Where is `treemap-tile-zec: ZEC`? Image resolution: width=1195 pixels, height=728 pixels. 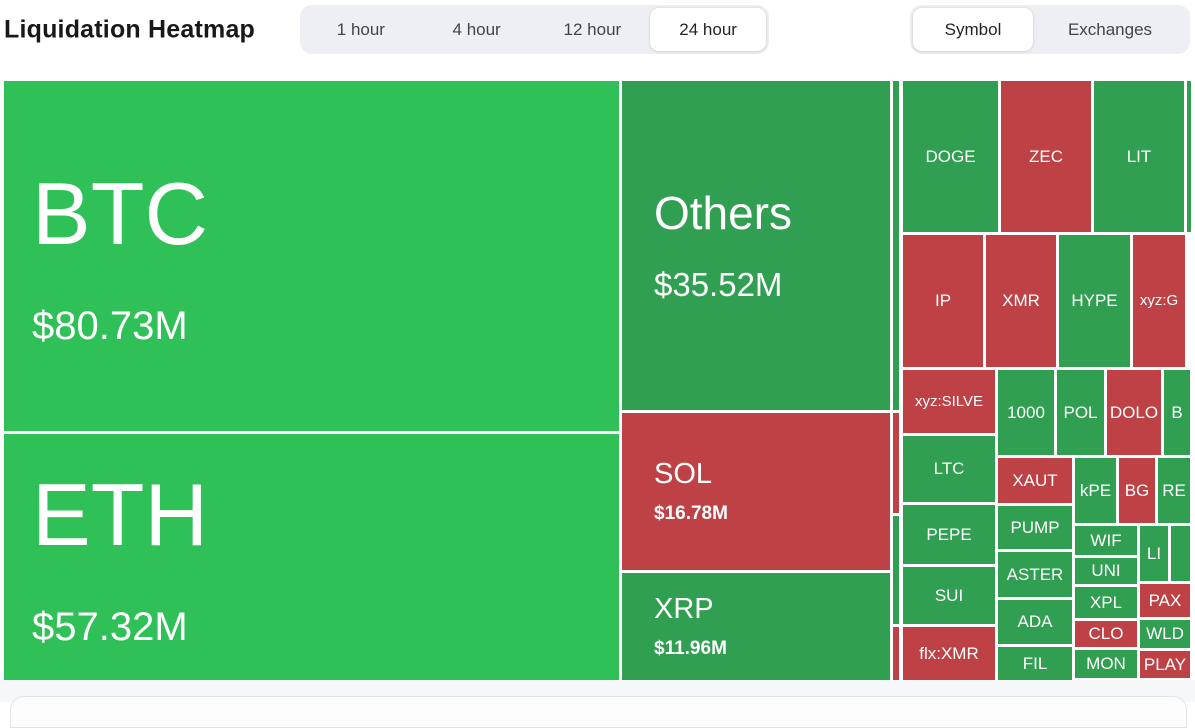 treemap-tile-zec: ZEC is located at coordinates (1046, 156).